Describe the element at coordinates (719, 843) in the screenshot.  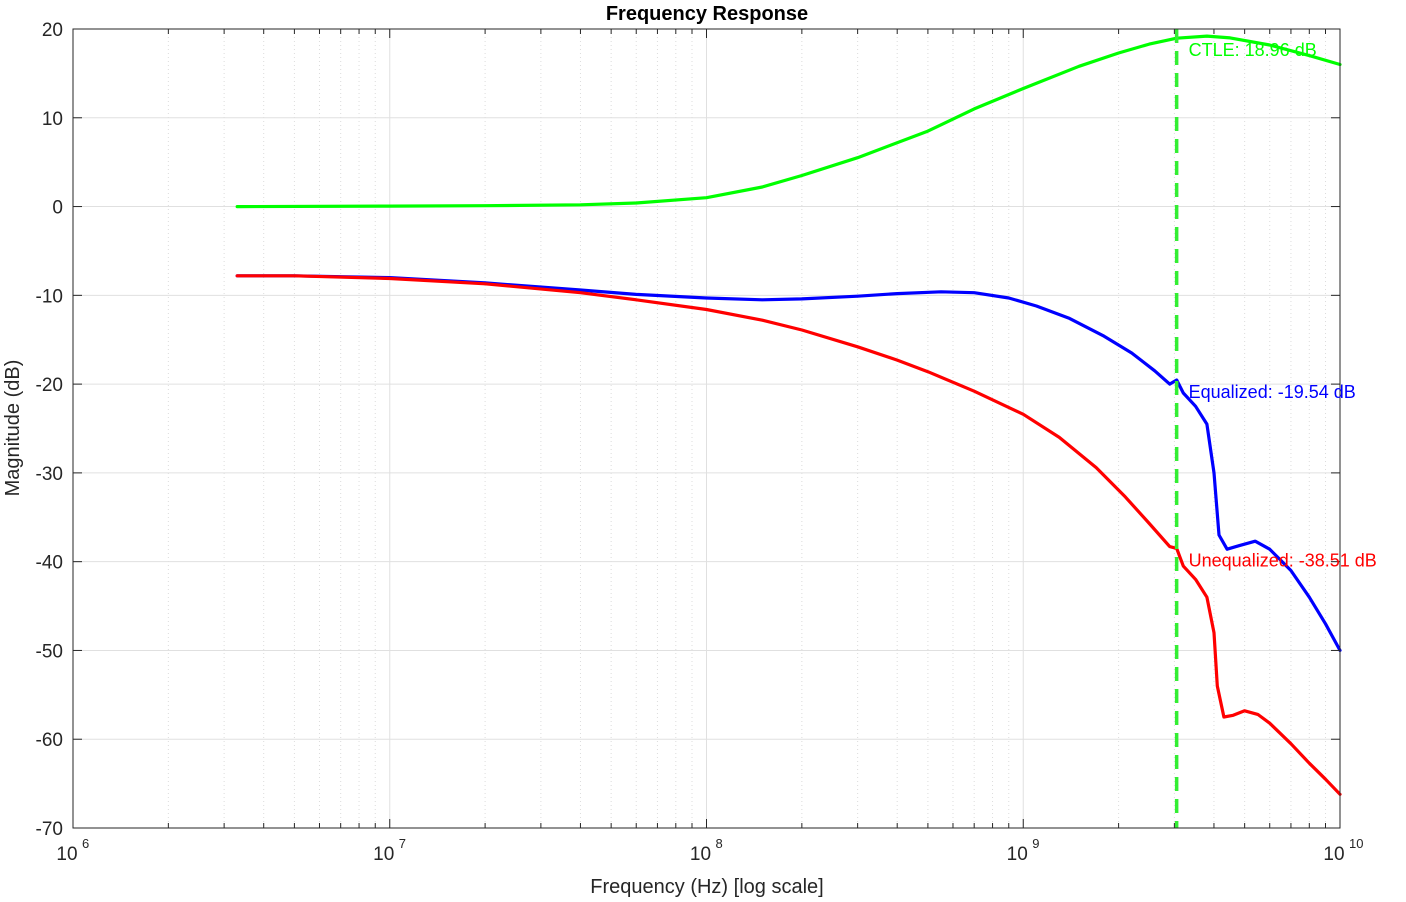
I see `x-tick-exponent: 8` at that location.